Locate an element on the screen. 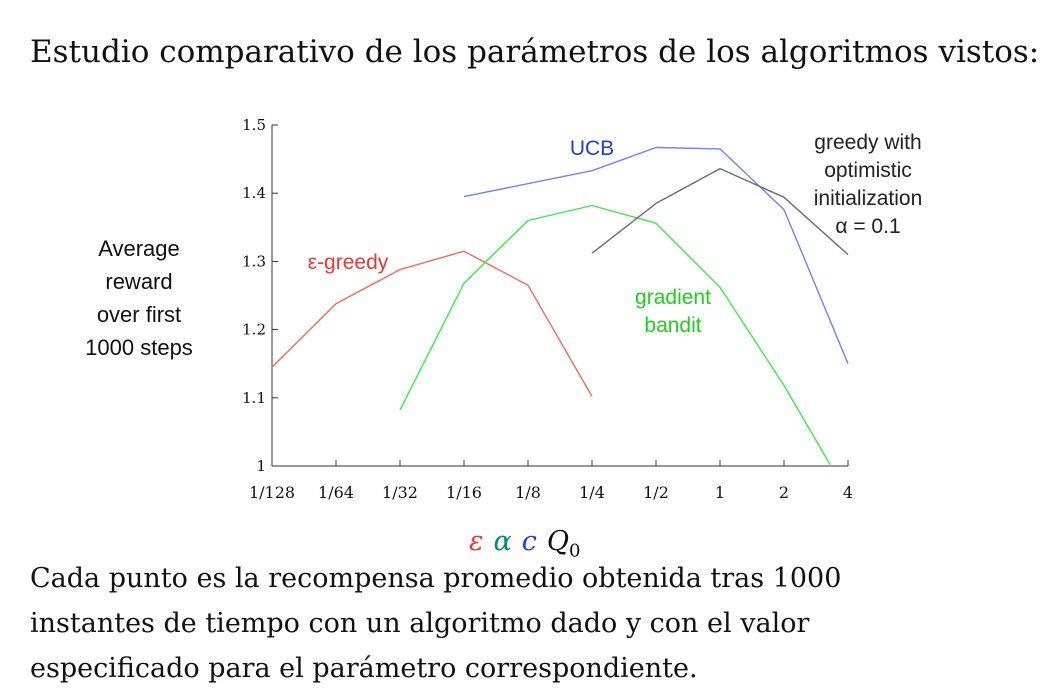  y-tick-label: 1.1 is located at coordinates (254, 398).